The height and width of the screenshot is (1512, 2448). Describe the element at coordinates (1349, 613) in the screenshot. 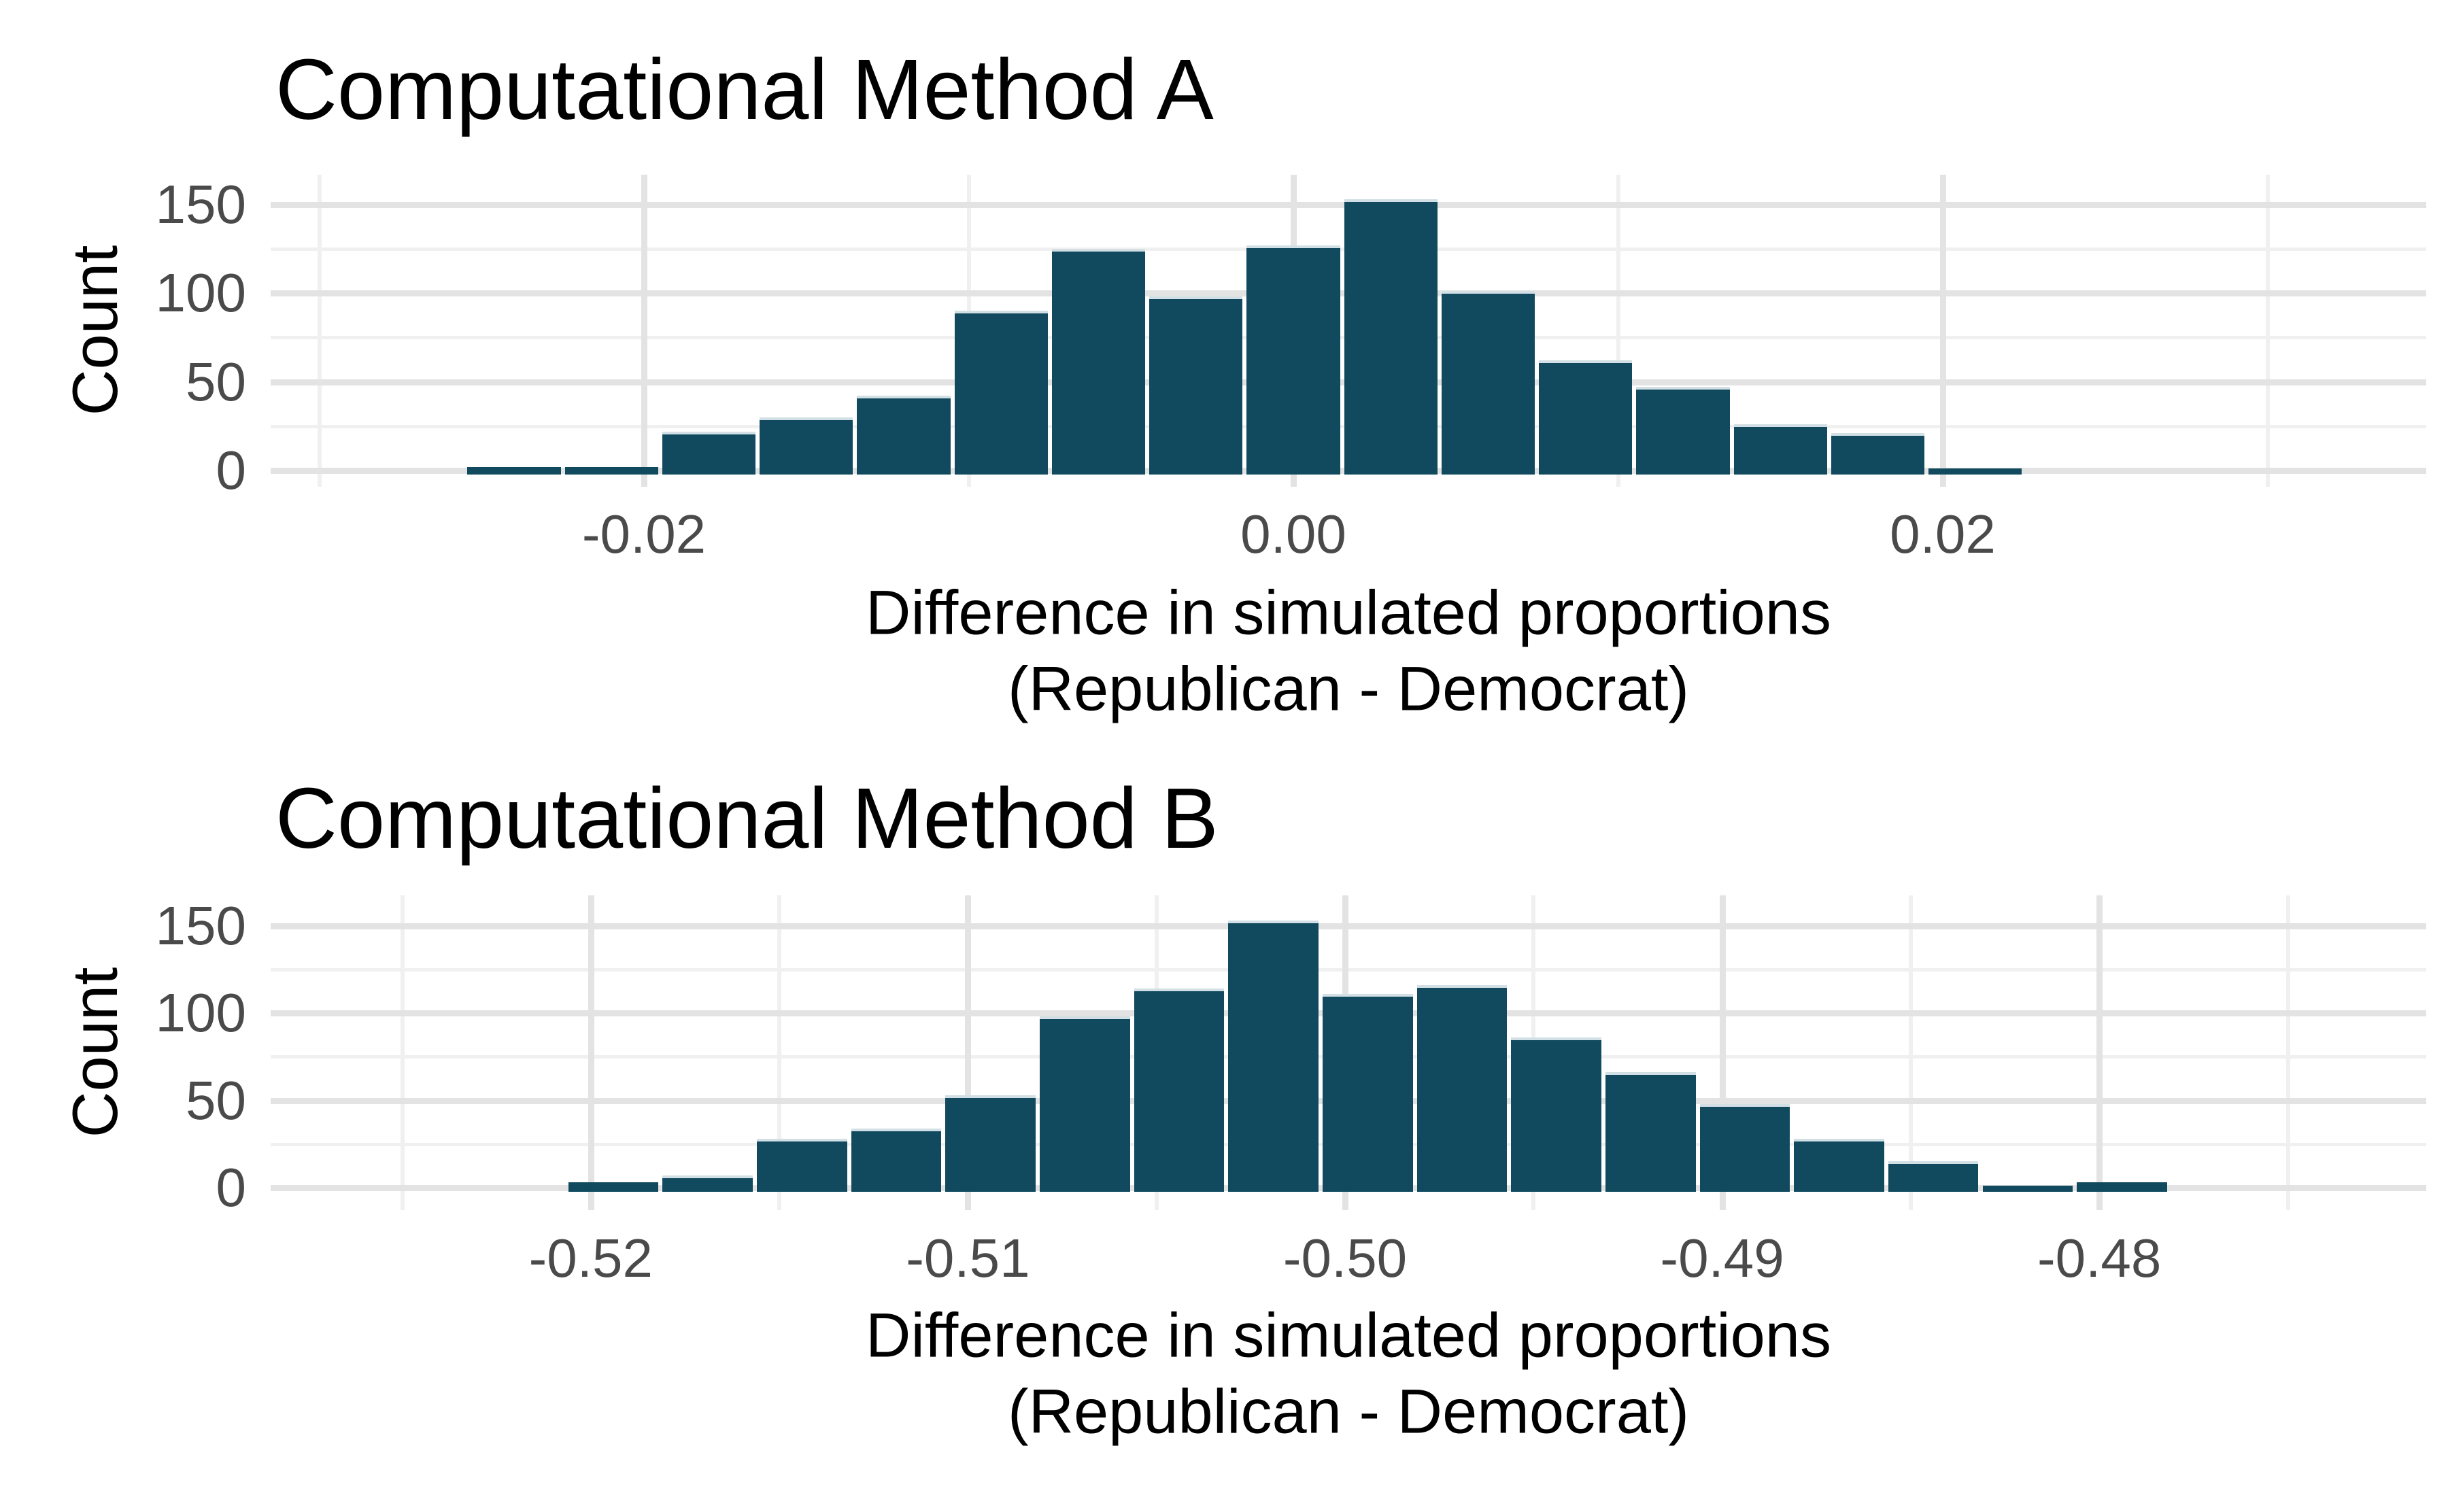

I see `chart-a-x-axis-label-line1: Difference in simulated proportions` at that location.